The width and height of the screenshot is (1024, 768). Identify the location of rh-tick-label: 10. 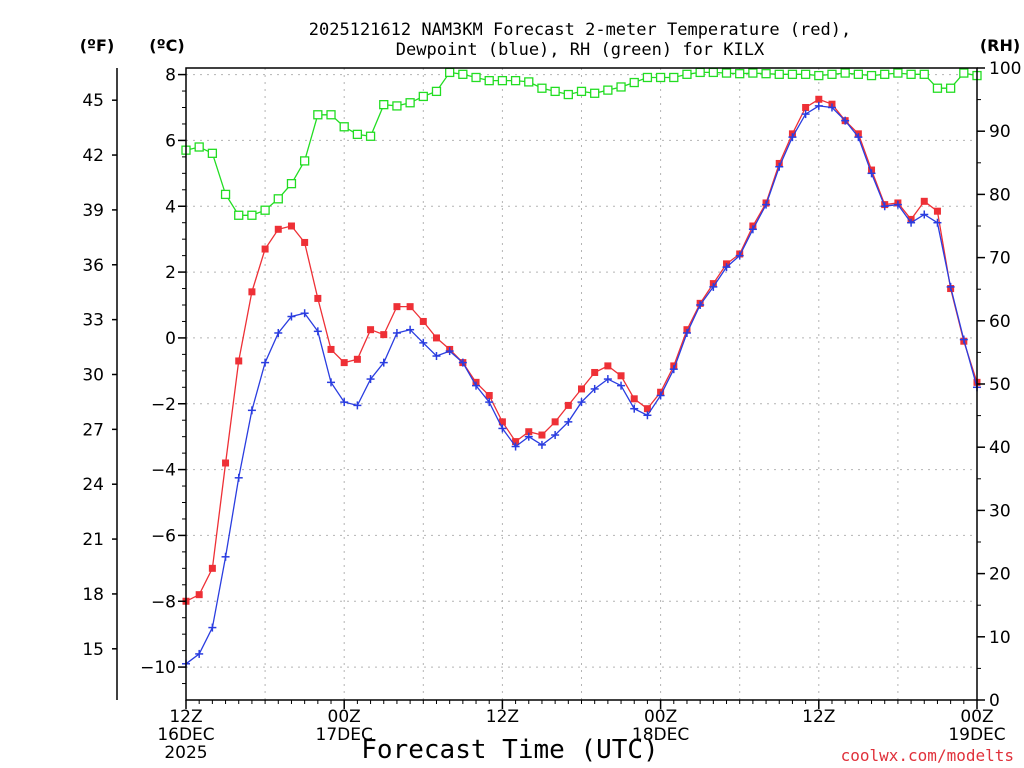
(1000, 638).